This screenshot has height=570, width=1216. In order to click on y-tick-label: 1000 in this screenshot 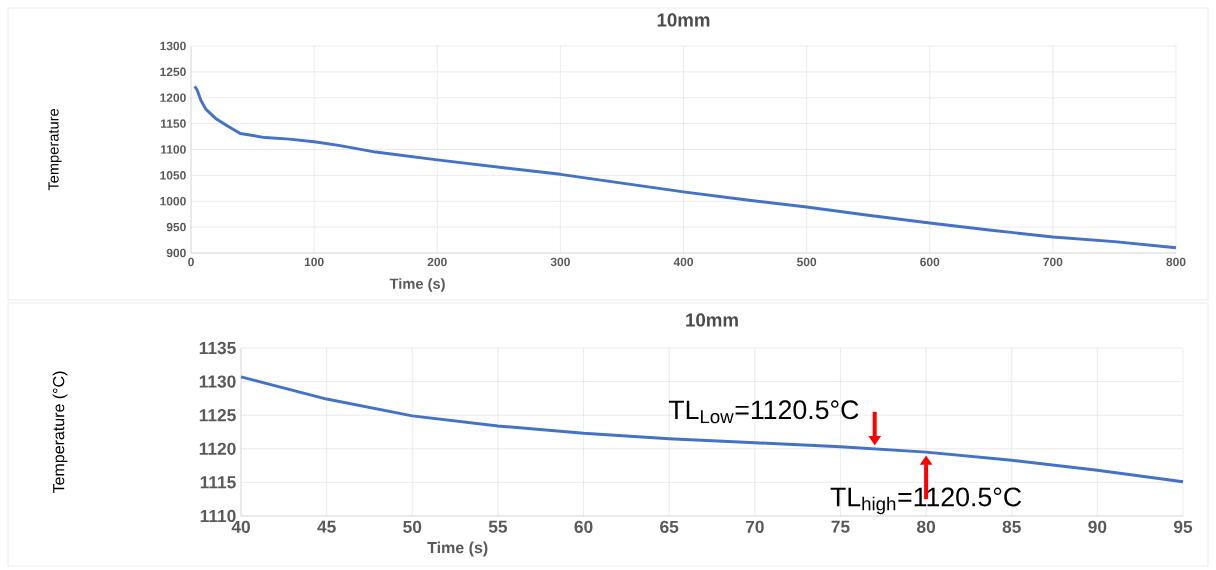, I will do `click(173, 201)`.